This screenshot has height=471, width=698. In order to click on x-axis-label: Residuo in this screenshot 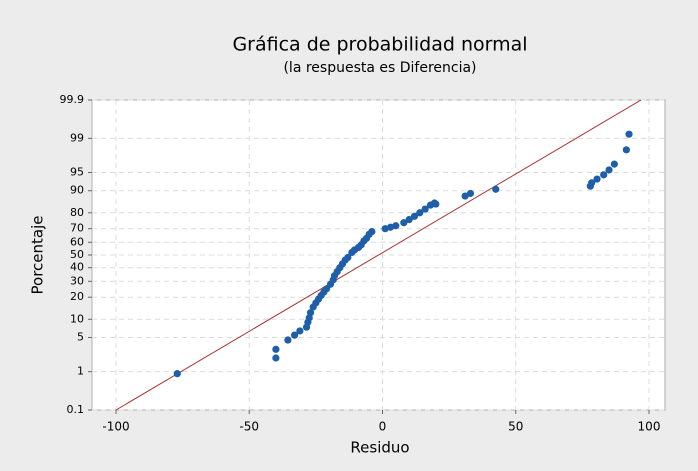, I will do `click(379, 448)`.